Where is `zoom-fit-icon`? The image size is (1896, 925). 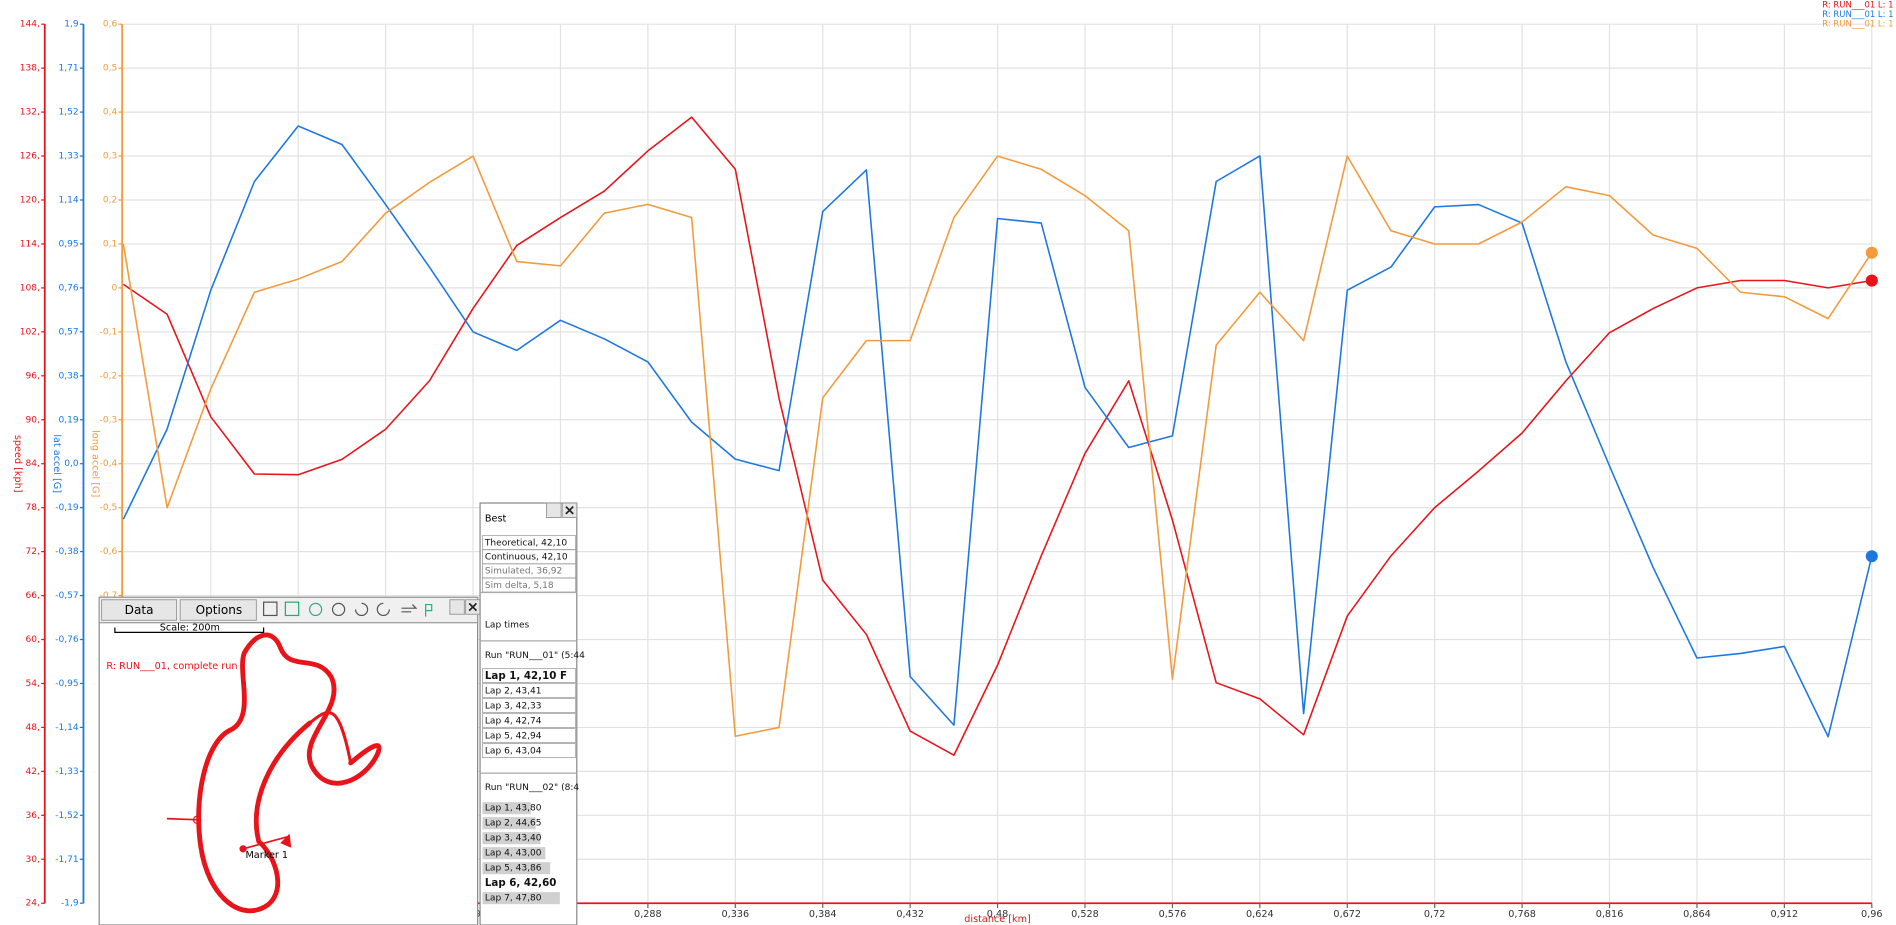
zoom-fit-icon is located at coordinates (270, 609).